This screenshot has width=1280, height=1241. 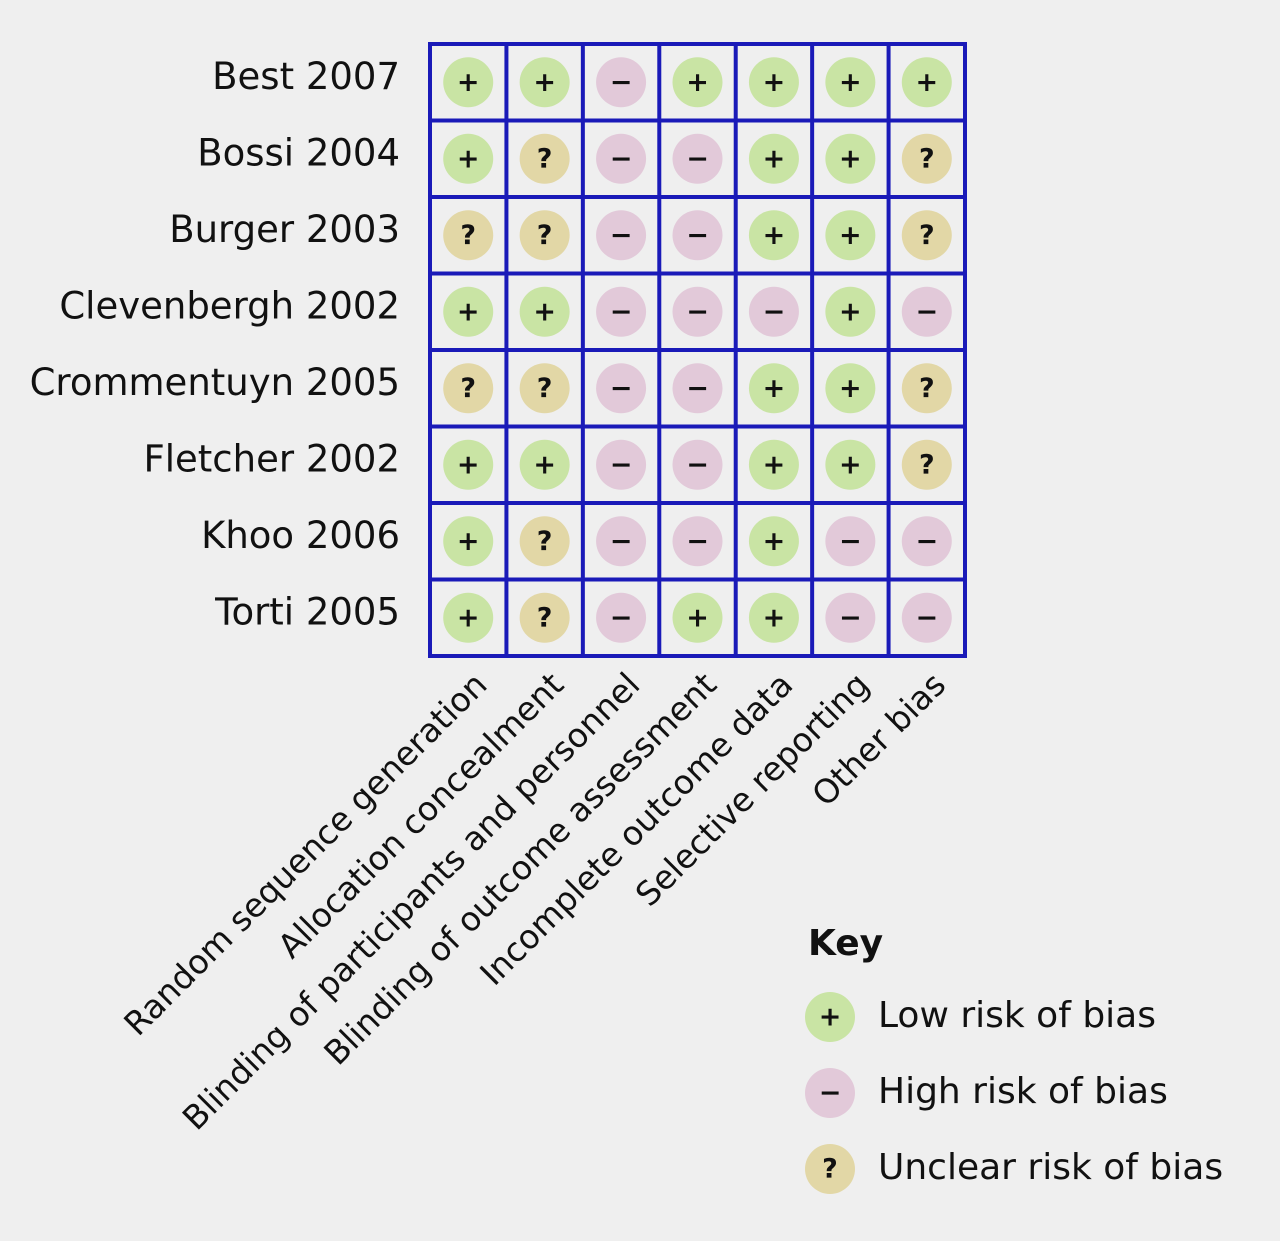 I want to click on study-label: Clevenbergh 2002, so click(x=229, y=305).